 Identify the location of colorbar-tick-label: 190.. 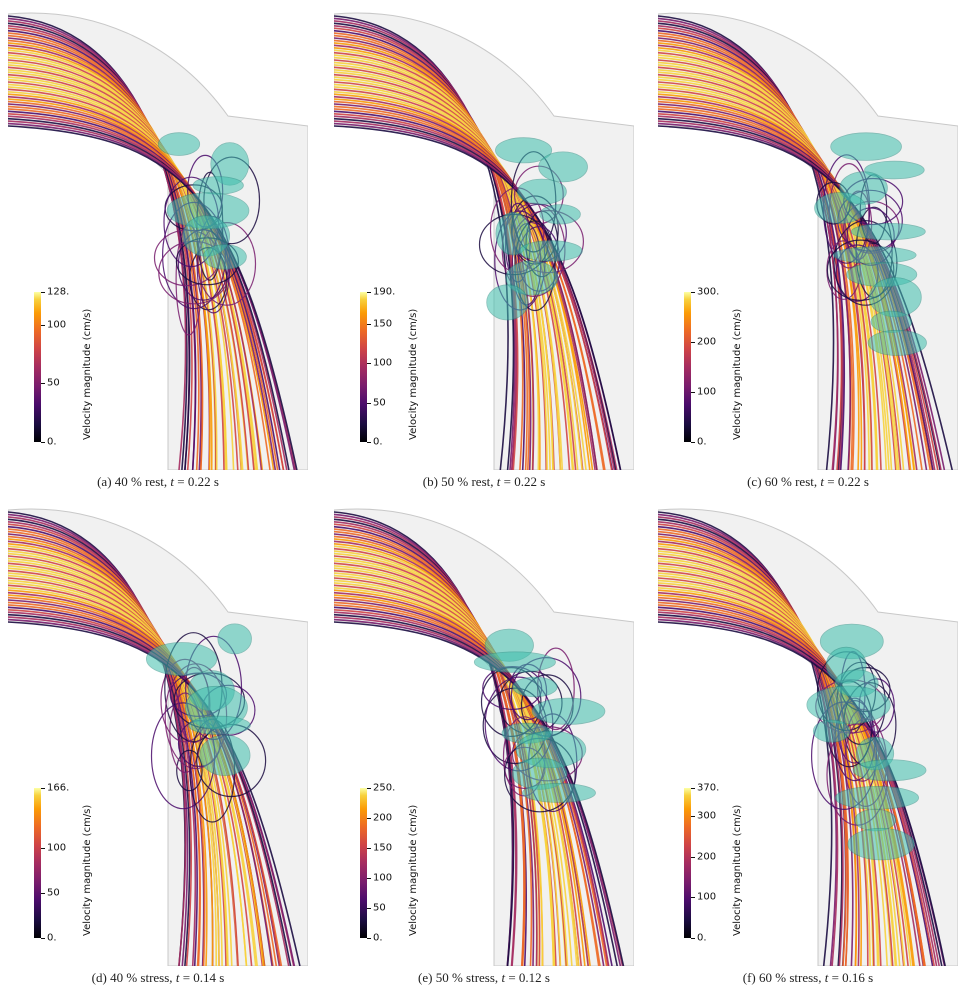
(384, 292).